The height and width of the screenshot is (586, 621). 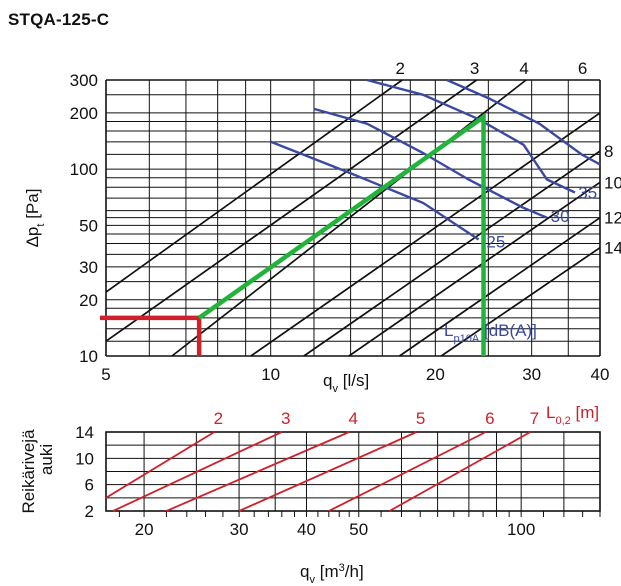 I want to click on series-label-7: 7, so click(x=534, y=418).